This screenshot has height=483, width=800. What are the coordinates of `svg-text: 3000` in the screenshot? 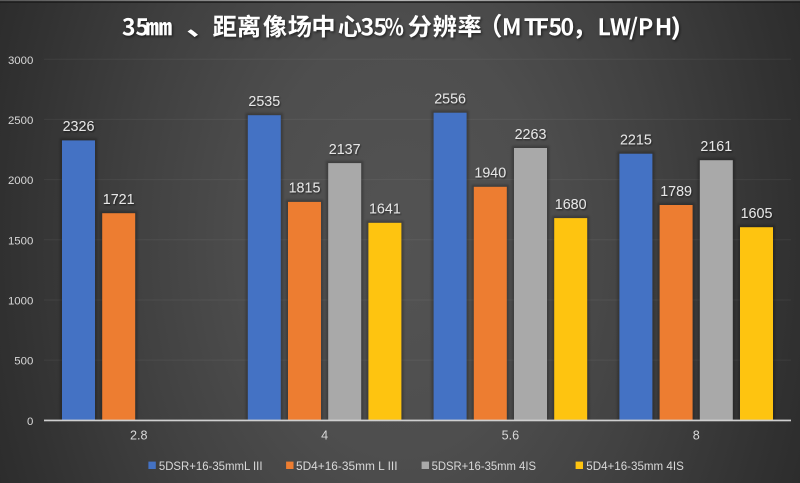 It's located at (20, 61).